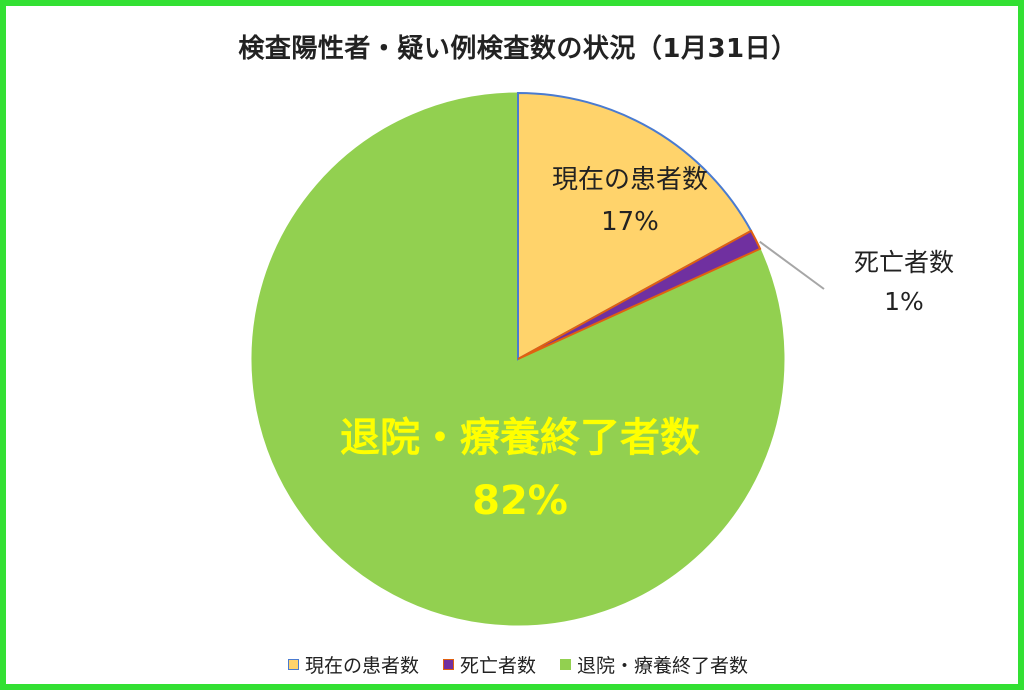 The width and height of the screenshot is (1024, 696). What do you see at coordinates (663, 666) in the screenshot?
I see `legend-label: 退院・療養終了者数` at bounding box center [663, 666].